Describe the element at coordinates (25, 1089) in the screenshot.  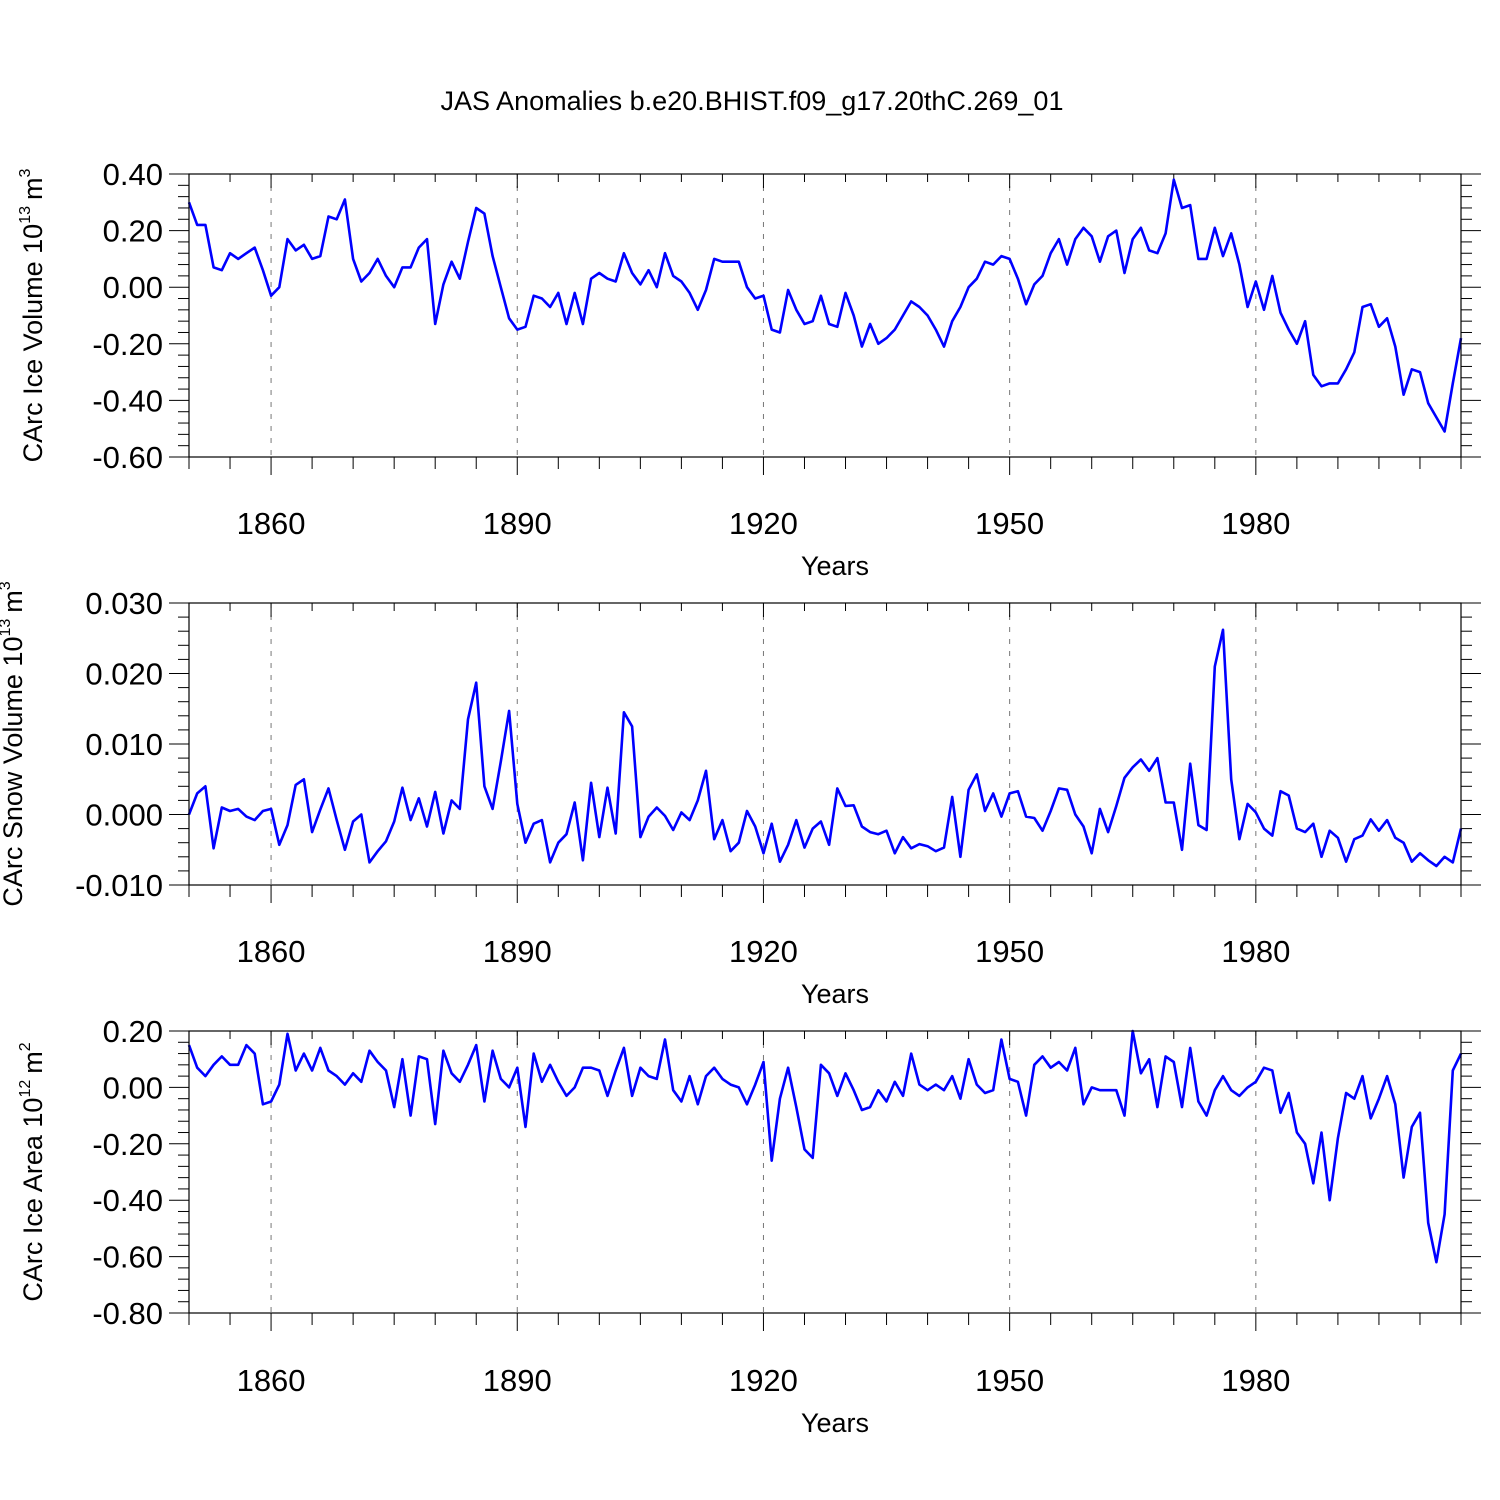
I see `y-axis-title-exponent: 12` at that location.